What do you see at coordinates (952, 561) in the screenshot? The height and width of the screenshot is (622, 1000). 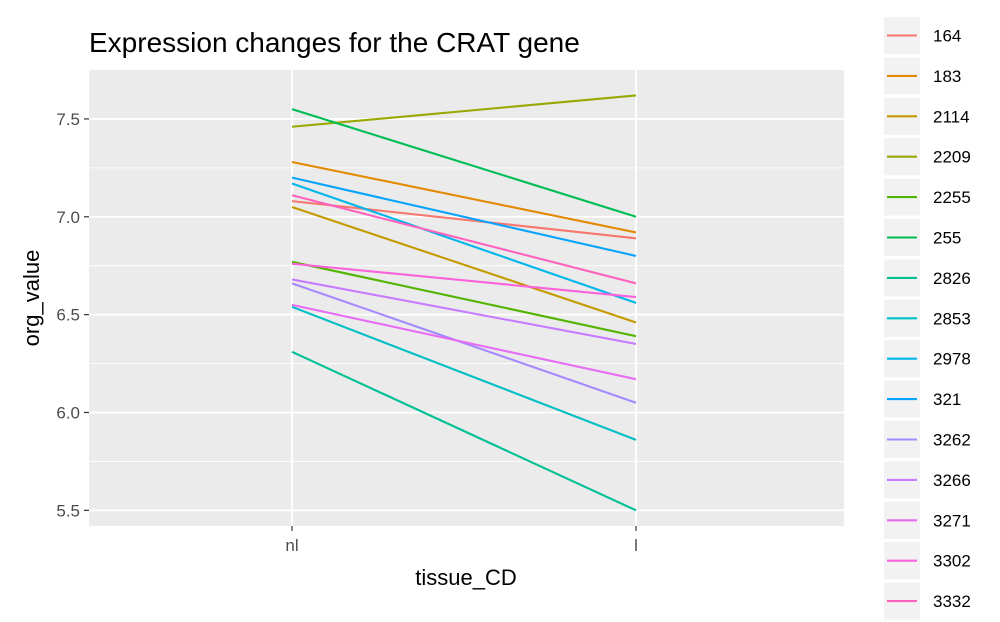 I see `legend-label-3302: 3302` at bounding box center [952, 561].